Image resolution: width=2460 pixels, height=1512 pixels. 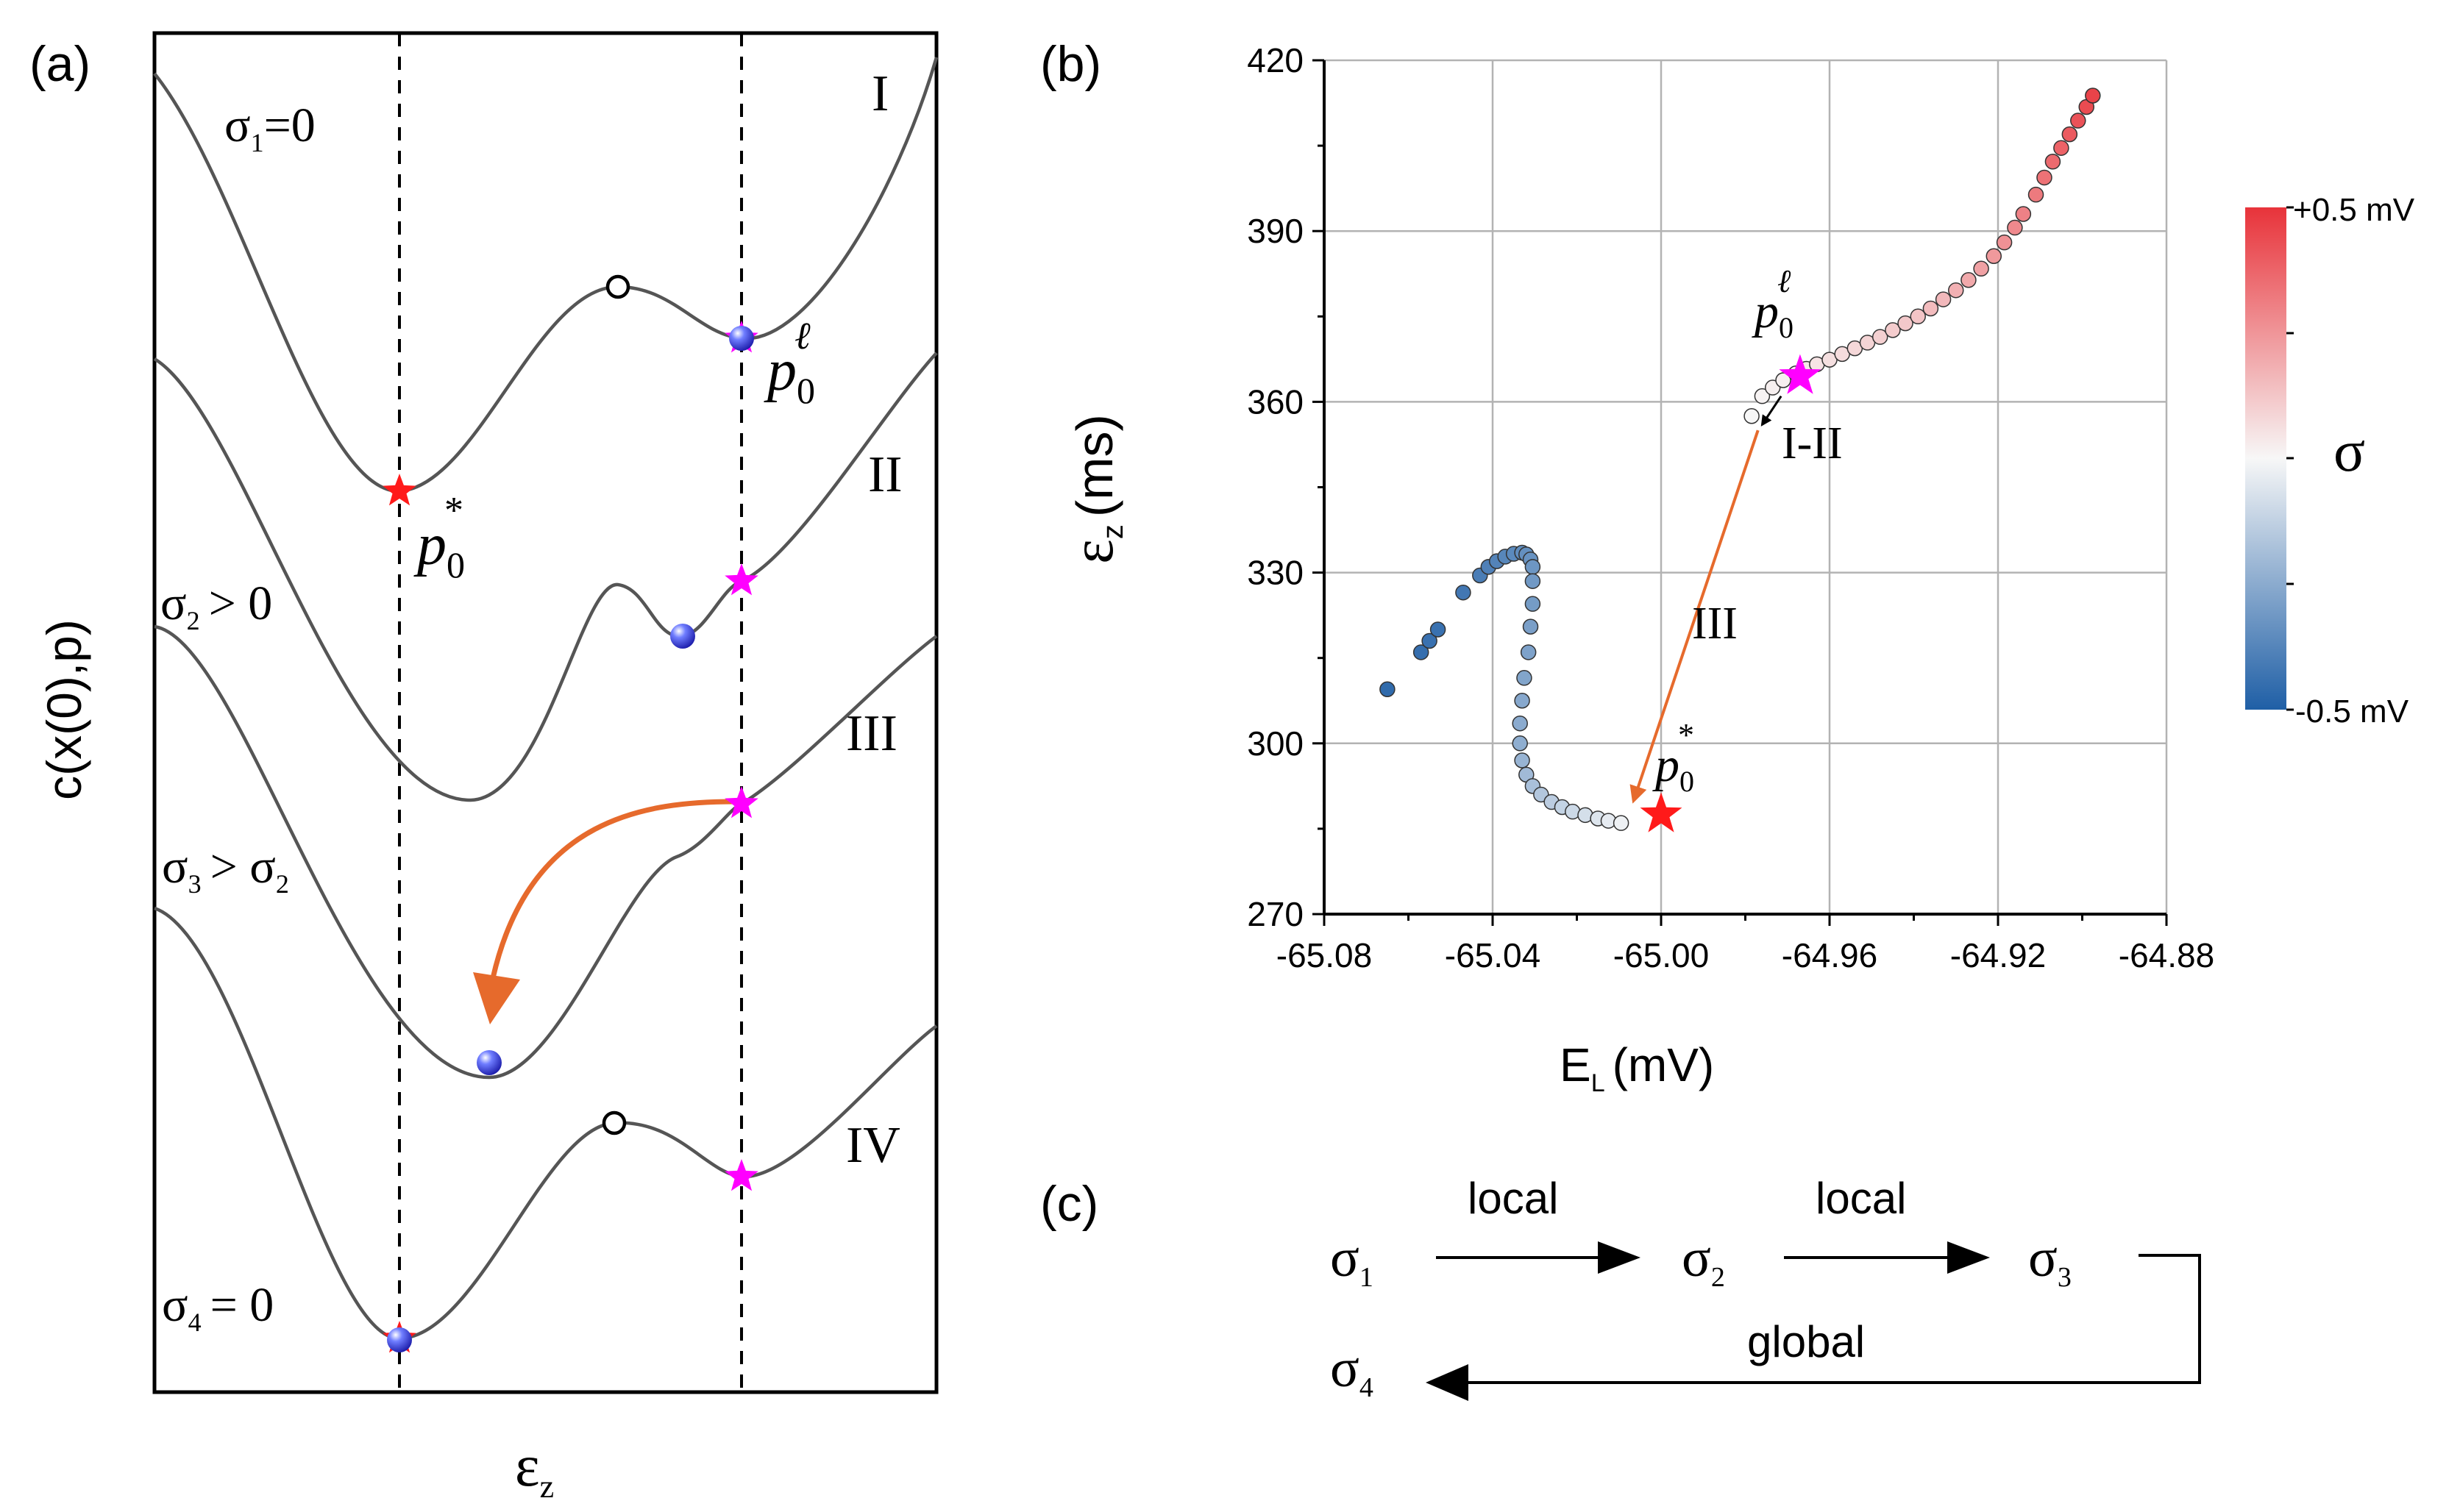 I want to click on sigma-label-3: σ3 > σ2, so click(x=226, y=869).